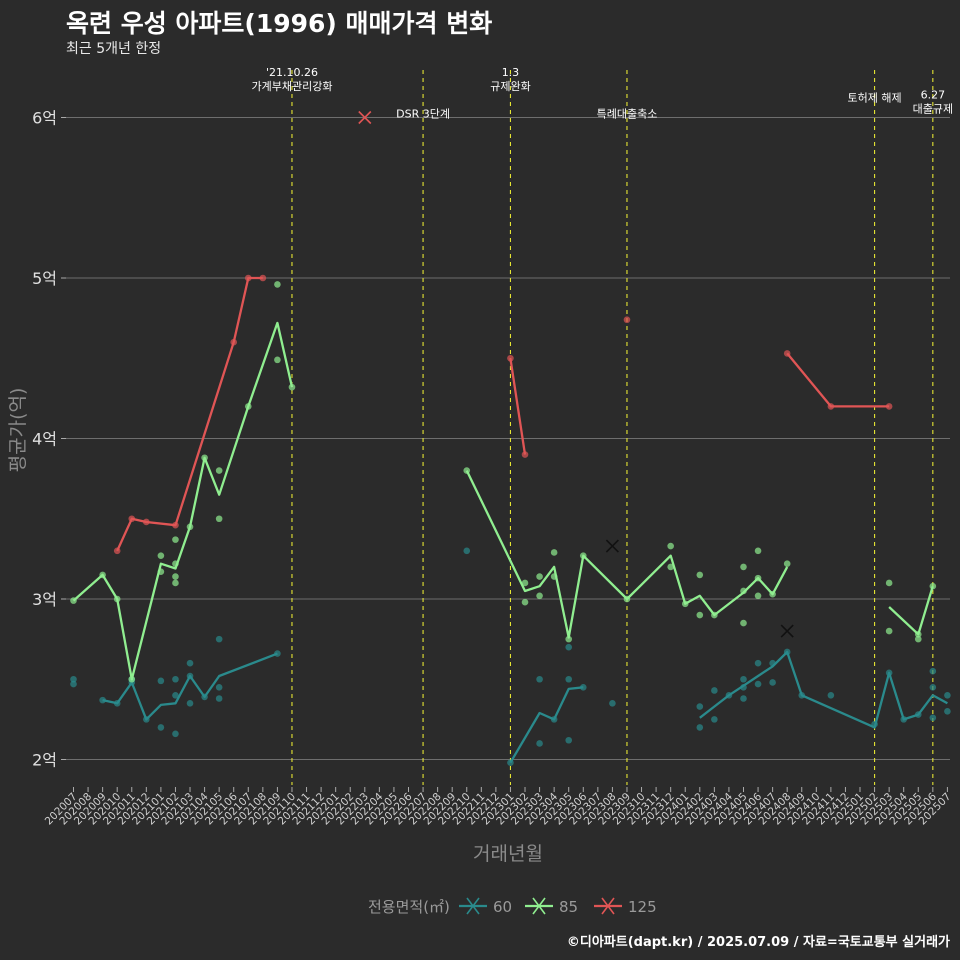 This screenshot has height=960, width=960. I want to click on y-axis-title: 평균가(억), so click(18, 430).